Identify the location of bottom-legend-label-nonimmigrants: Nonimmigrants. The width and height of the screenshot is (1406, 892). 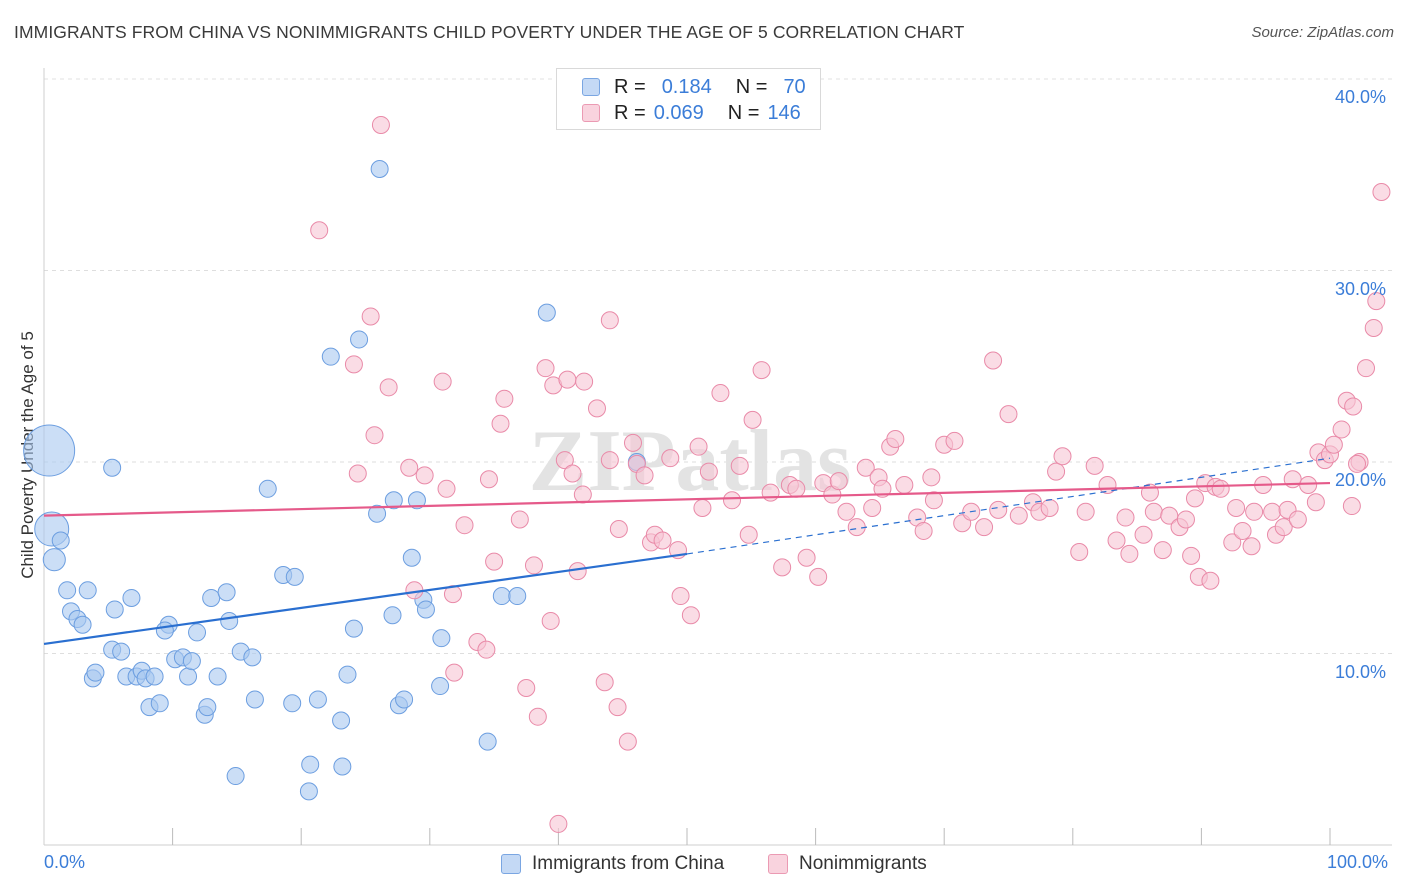
(863, 863).